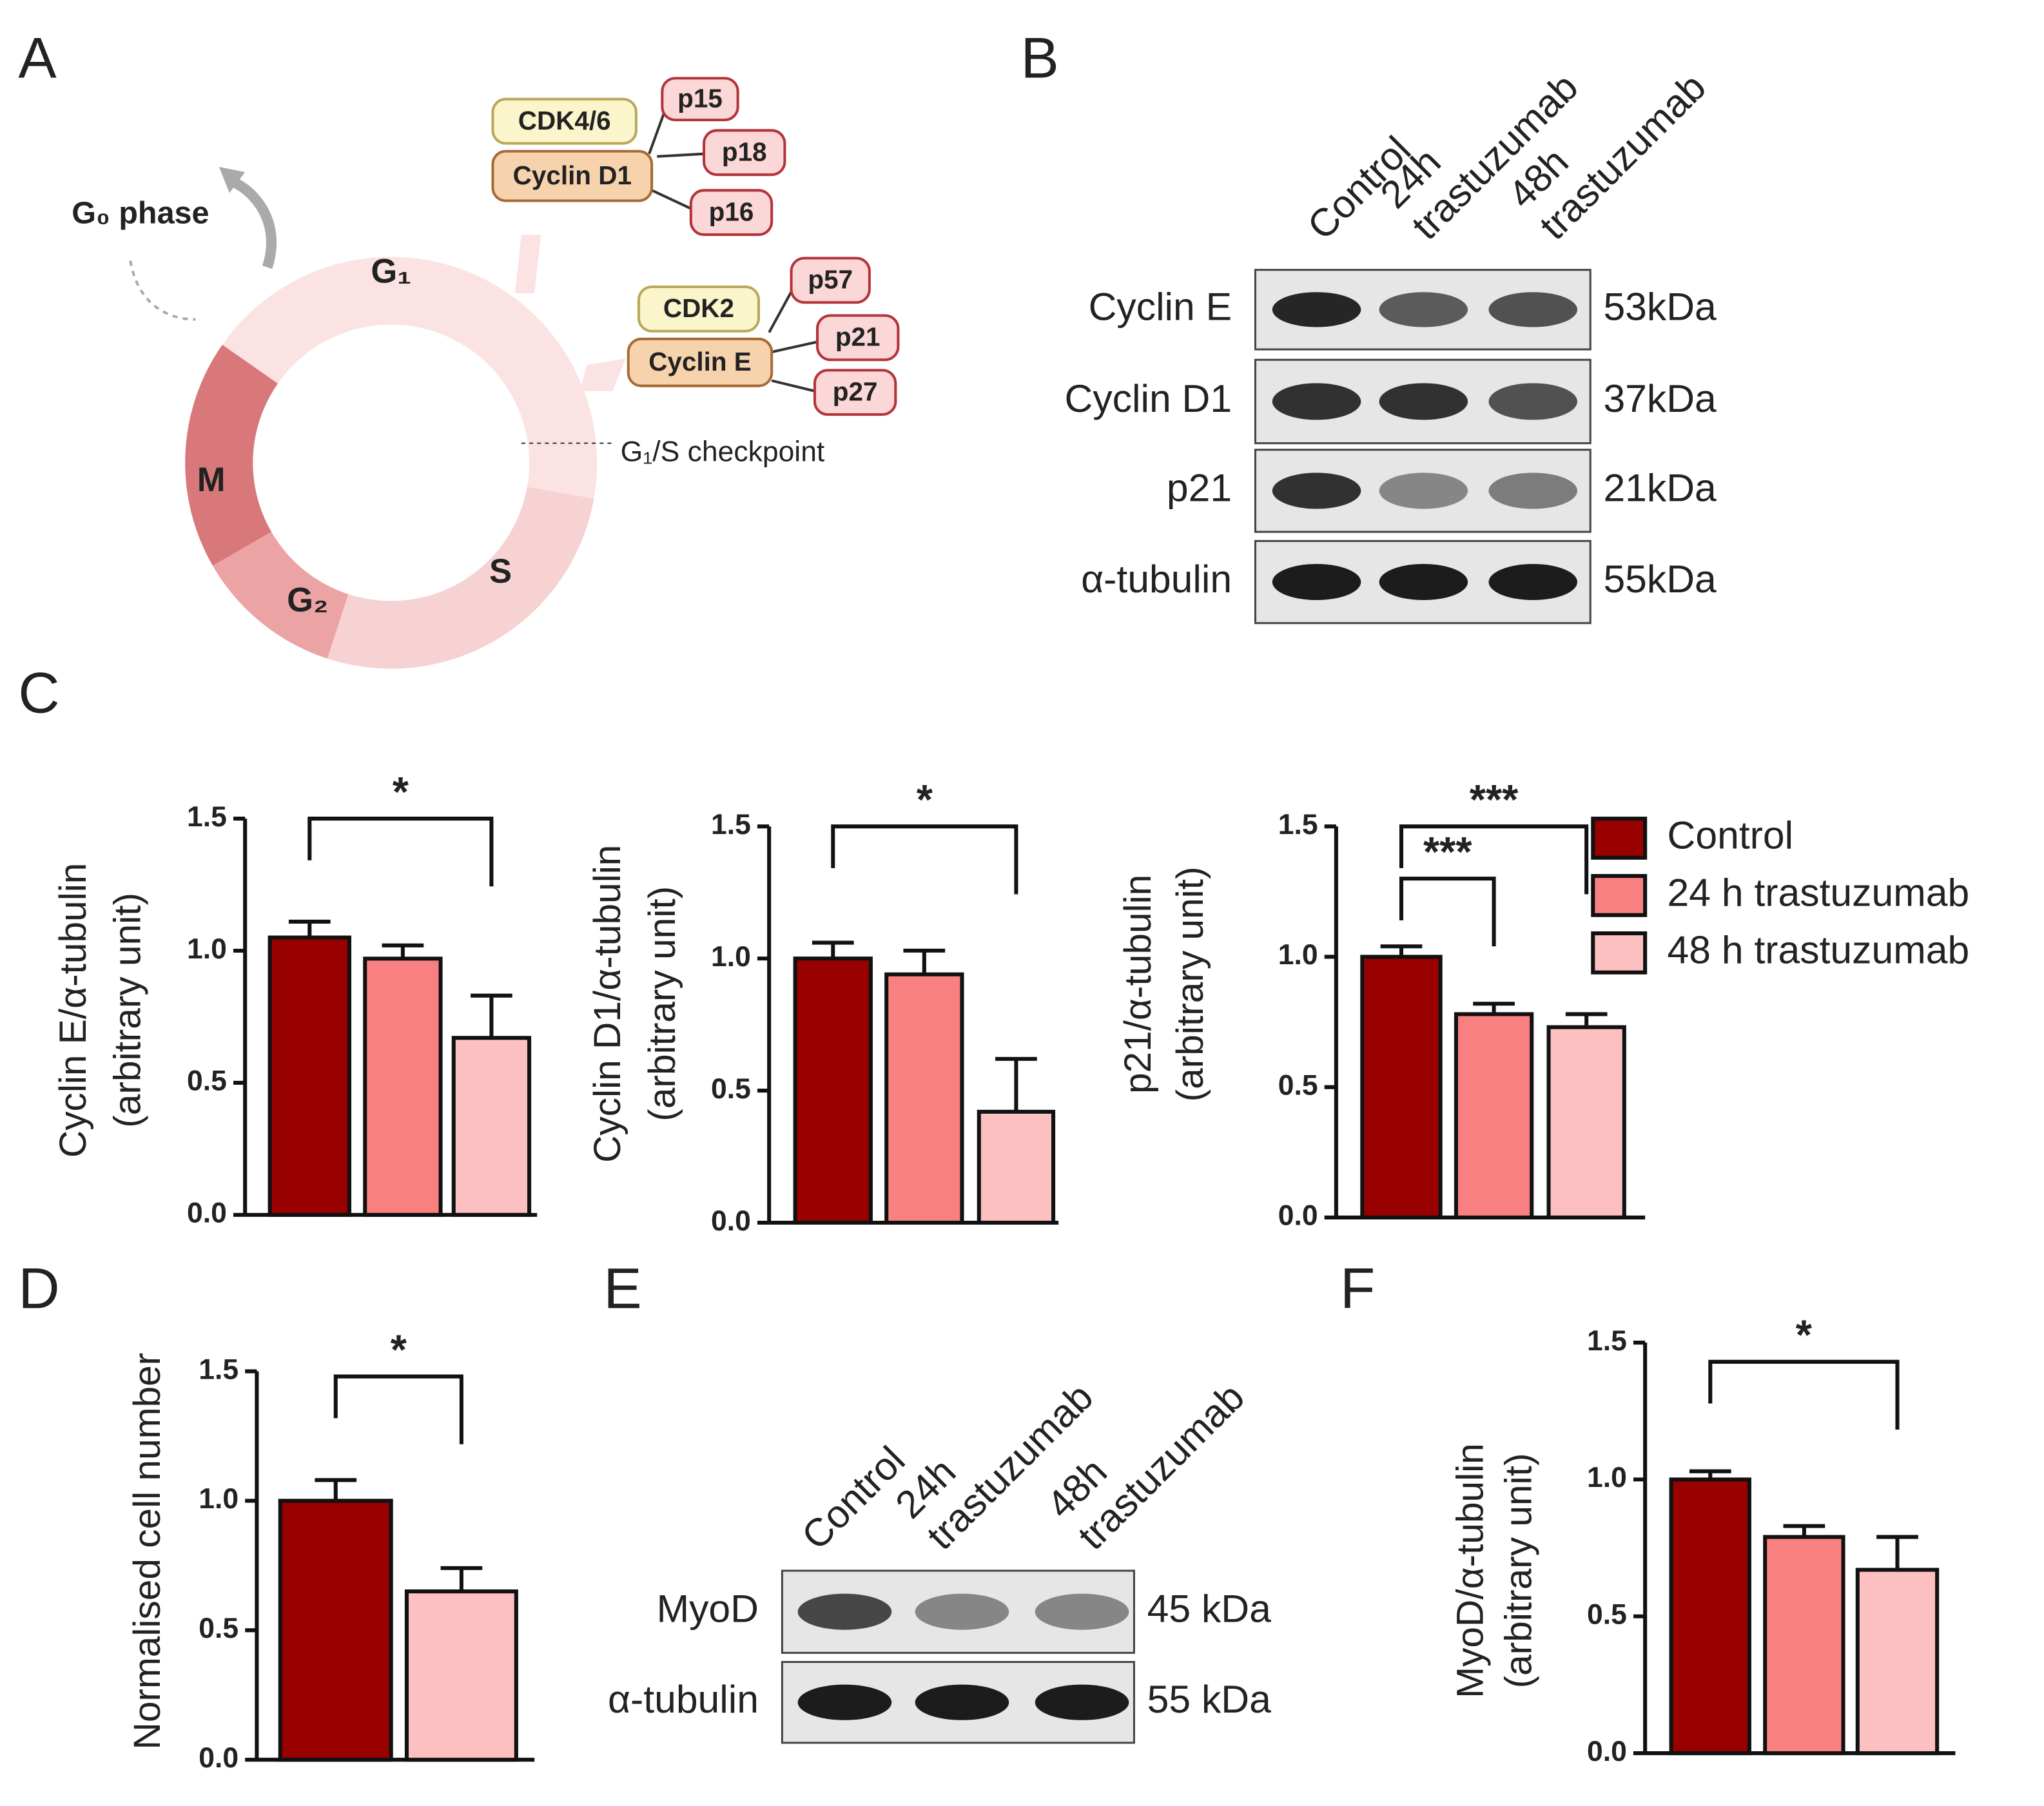  I want to click on protein-label: p15, so click(700, 98).